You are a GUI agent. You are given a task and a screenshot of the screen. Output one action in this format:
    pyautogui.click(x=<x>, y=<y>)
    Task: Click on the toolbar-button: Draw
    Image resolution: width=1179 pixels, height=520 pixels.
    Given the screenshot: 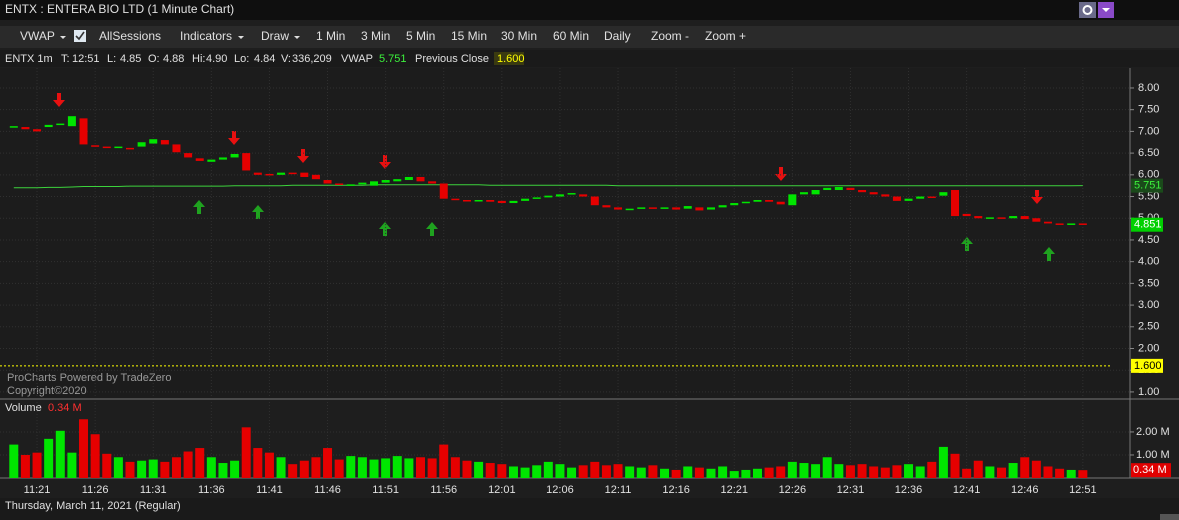 What is the action you would take?
    pyautogui.click(x=275, y=36)
    